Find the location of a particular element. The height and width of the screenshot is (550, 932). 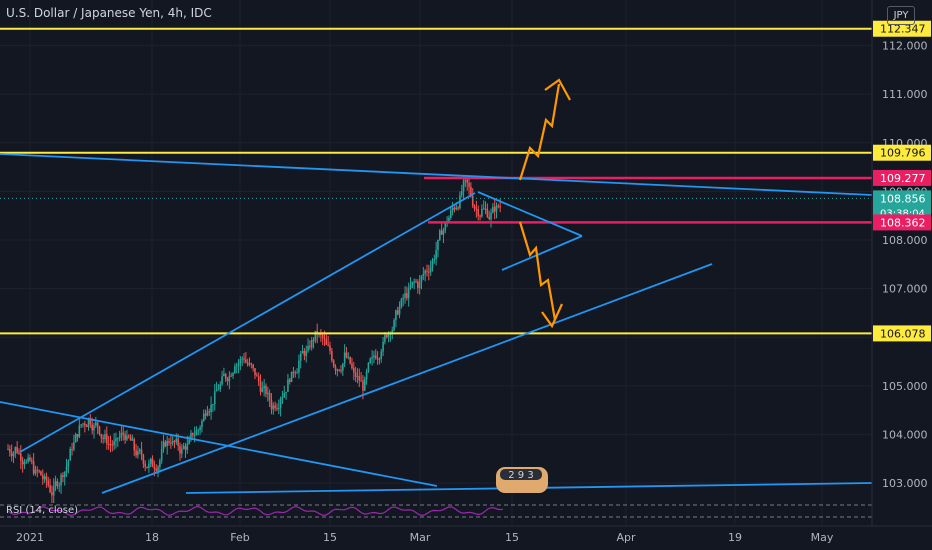

currency-badge: JPY is located at coordinates (901, 15).